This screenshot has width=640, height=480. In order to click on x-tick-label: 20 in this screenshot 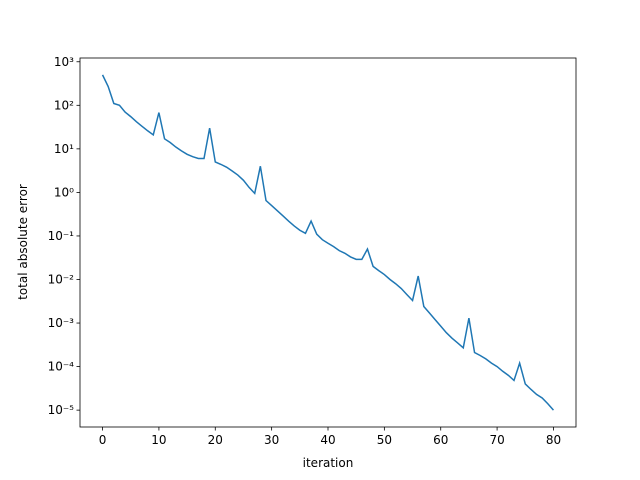, I will do `click(215, 440)`.